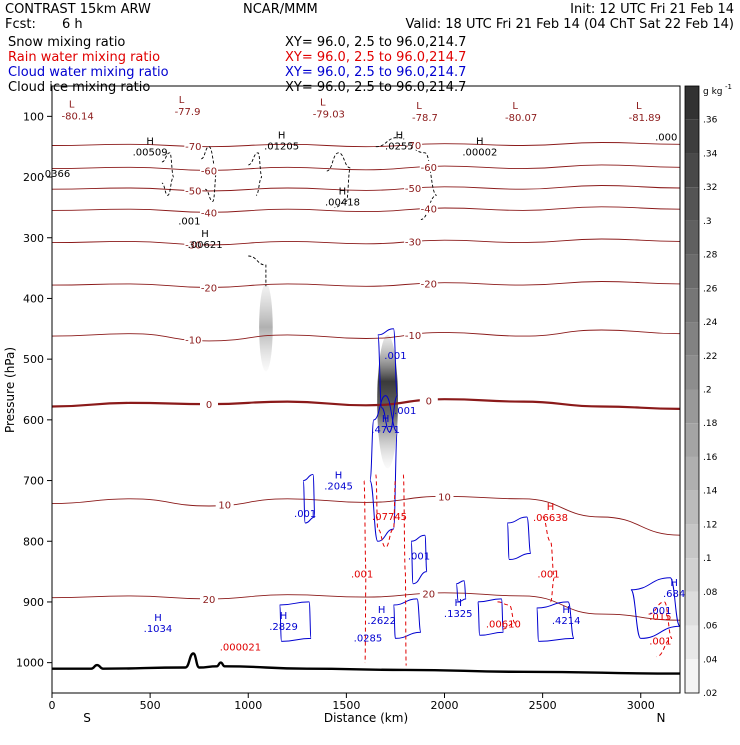  What do you see at coordinates (458, 614) in the screenshot?
I see `max-value-label: .1325` at bounding box center [458, 614].